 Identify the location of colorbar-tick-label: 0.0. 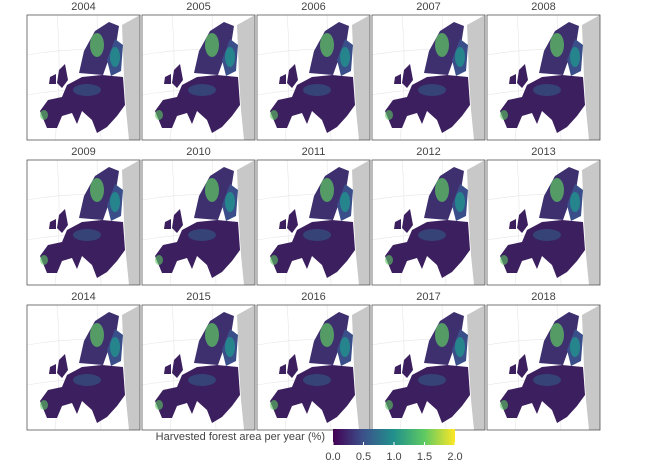
(332, 457).